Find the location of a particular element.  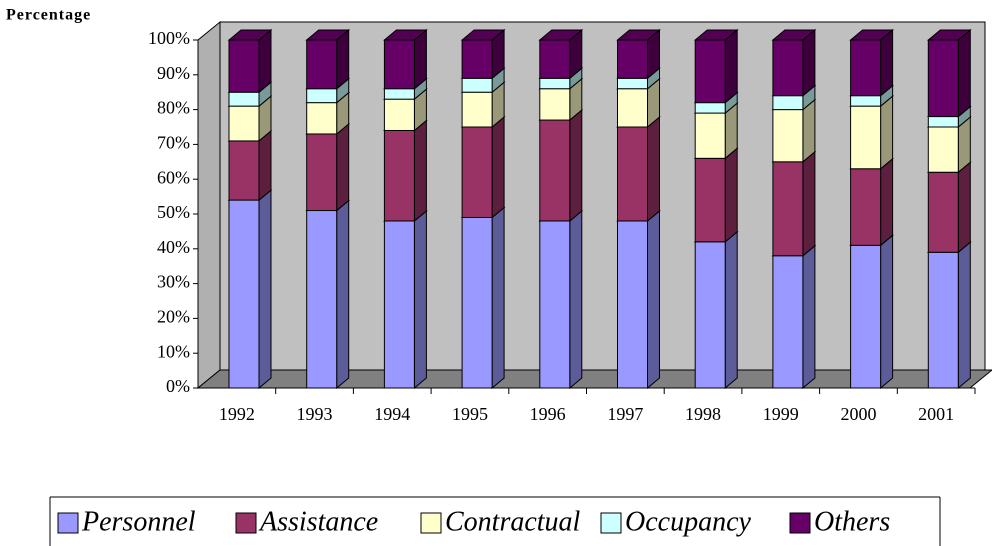

legend-label: Personnel is located at coordinates (138, 521).